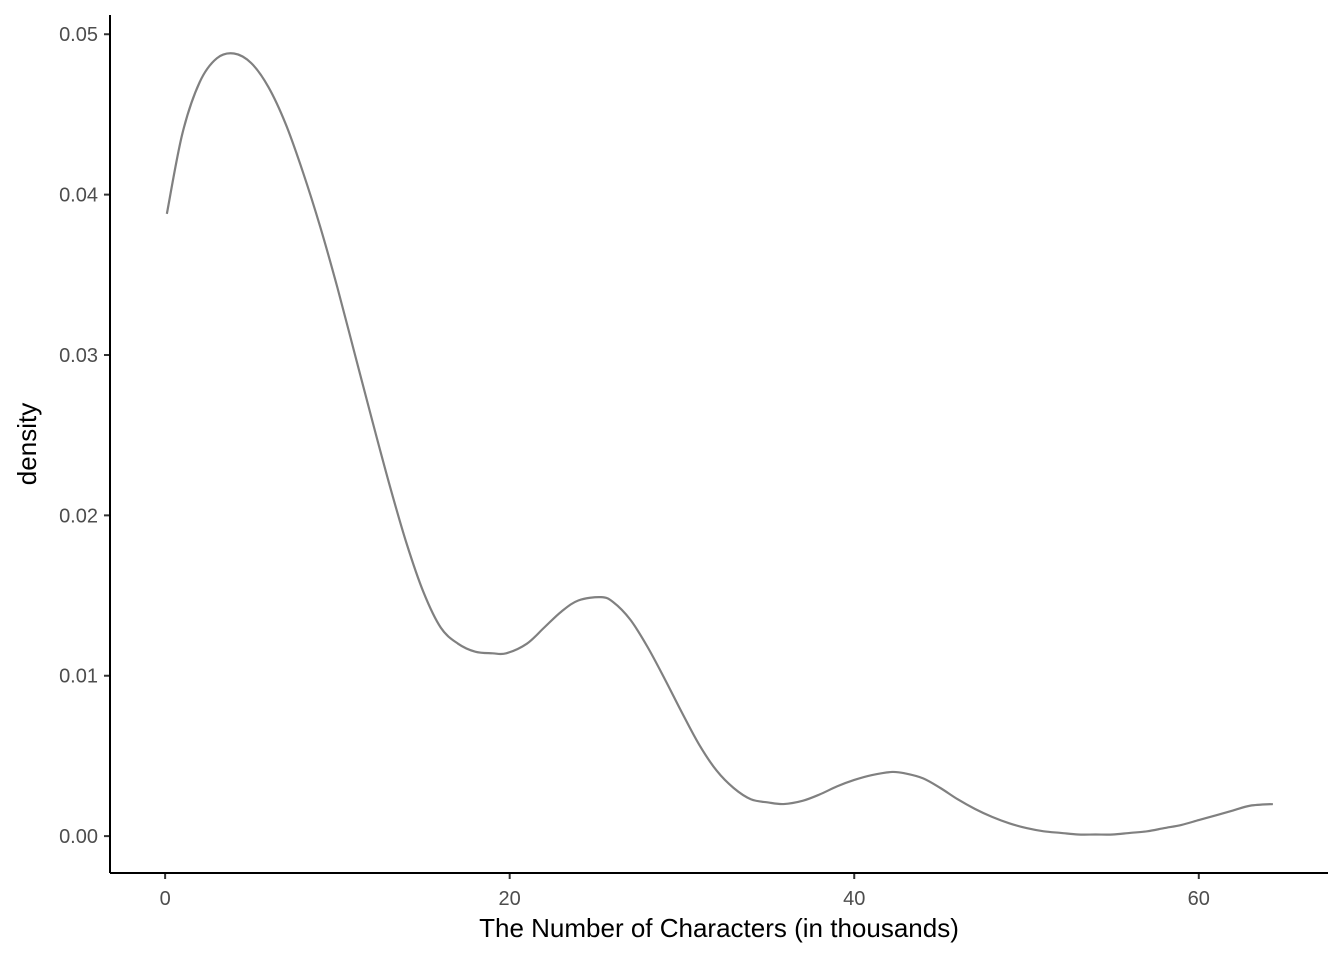  What do you see at coordinates (78, 837) in the screenshot?
I see `y-tick-label: 0.00` at bounding box center [78, 837].